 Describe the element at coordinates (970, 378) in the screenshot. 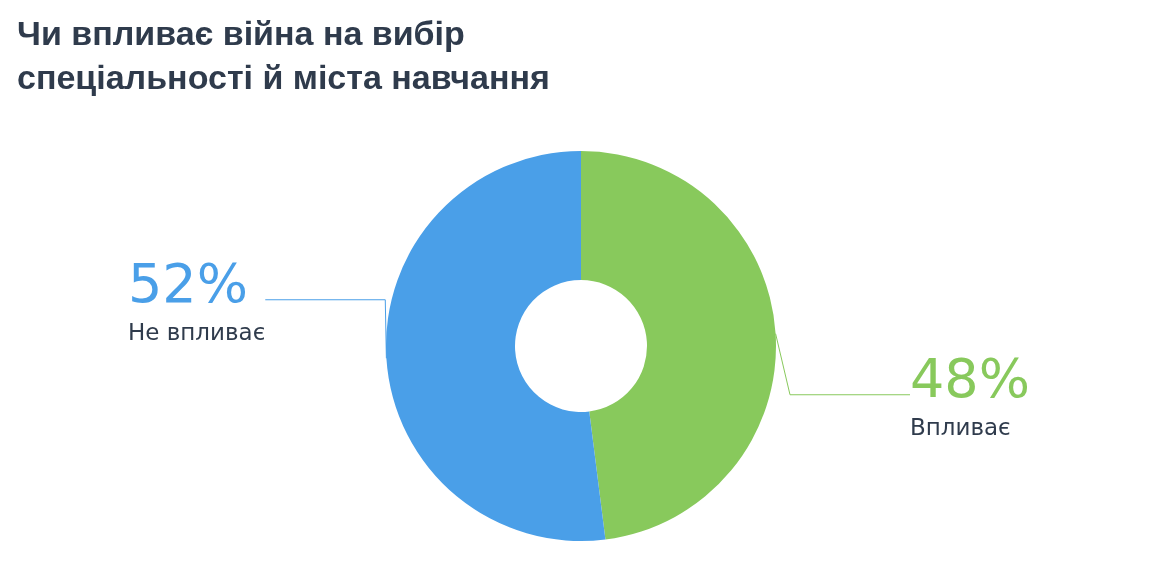

I see `data-label: 48%` at that location.